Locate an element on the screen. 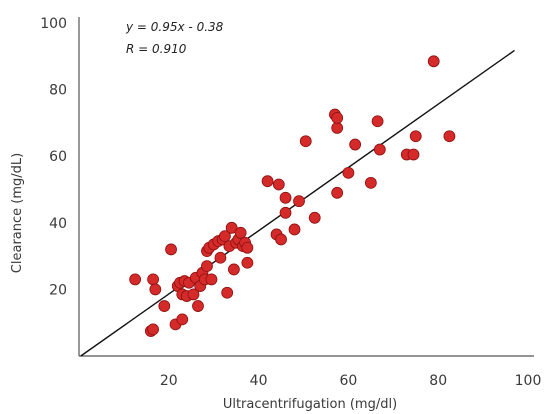  x-tick-label: 20 is located at coordinates (169, 381).